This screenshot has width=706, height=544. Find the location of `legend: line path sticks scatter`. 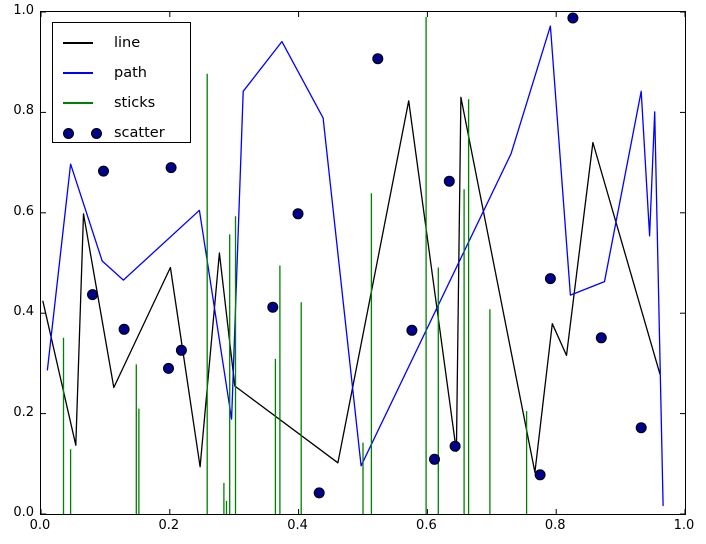

legend: line path sticks scatter is located at coordinates (121, 82).